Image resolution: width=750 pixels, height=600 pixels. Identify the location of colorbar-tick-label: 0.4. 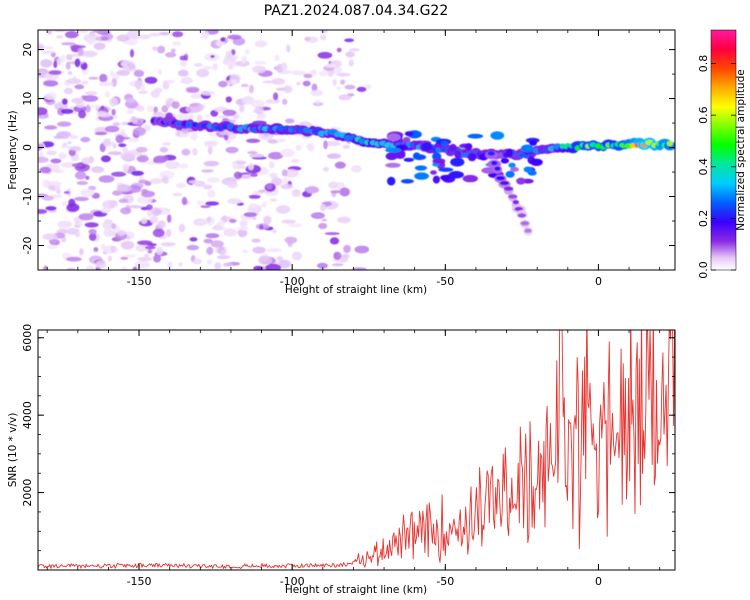
(703, 167).